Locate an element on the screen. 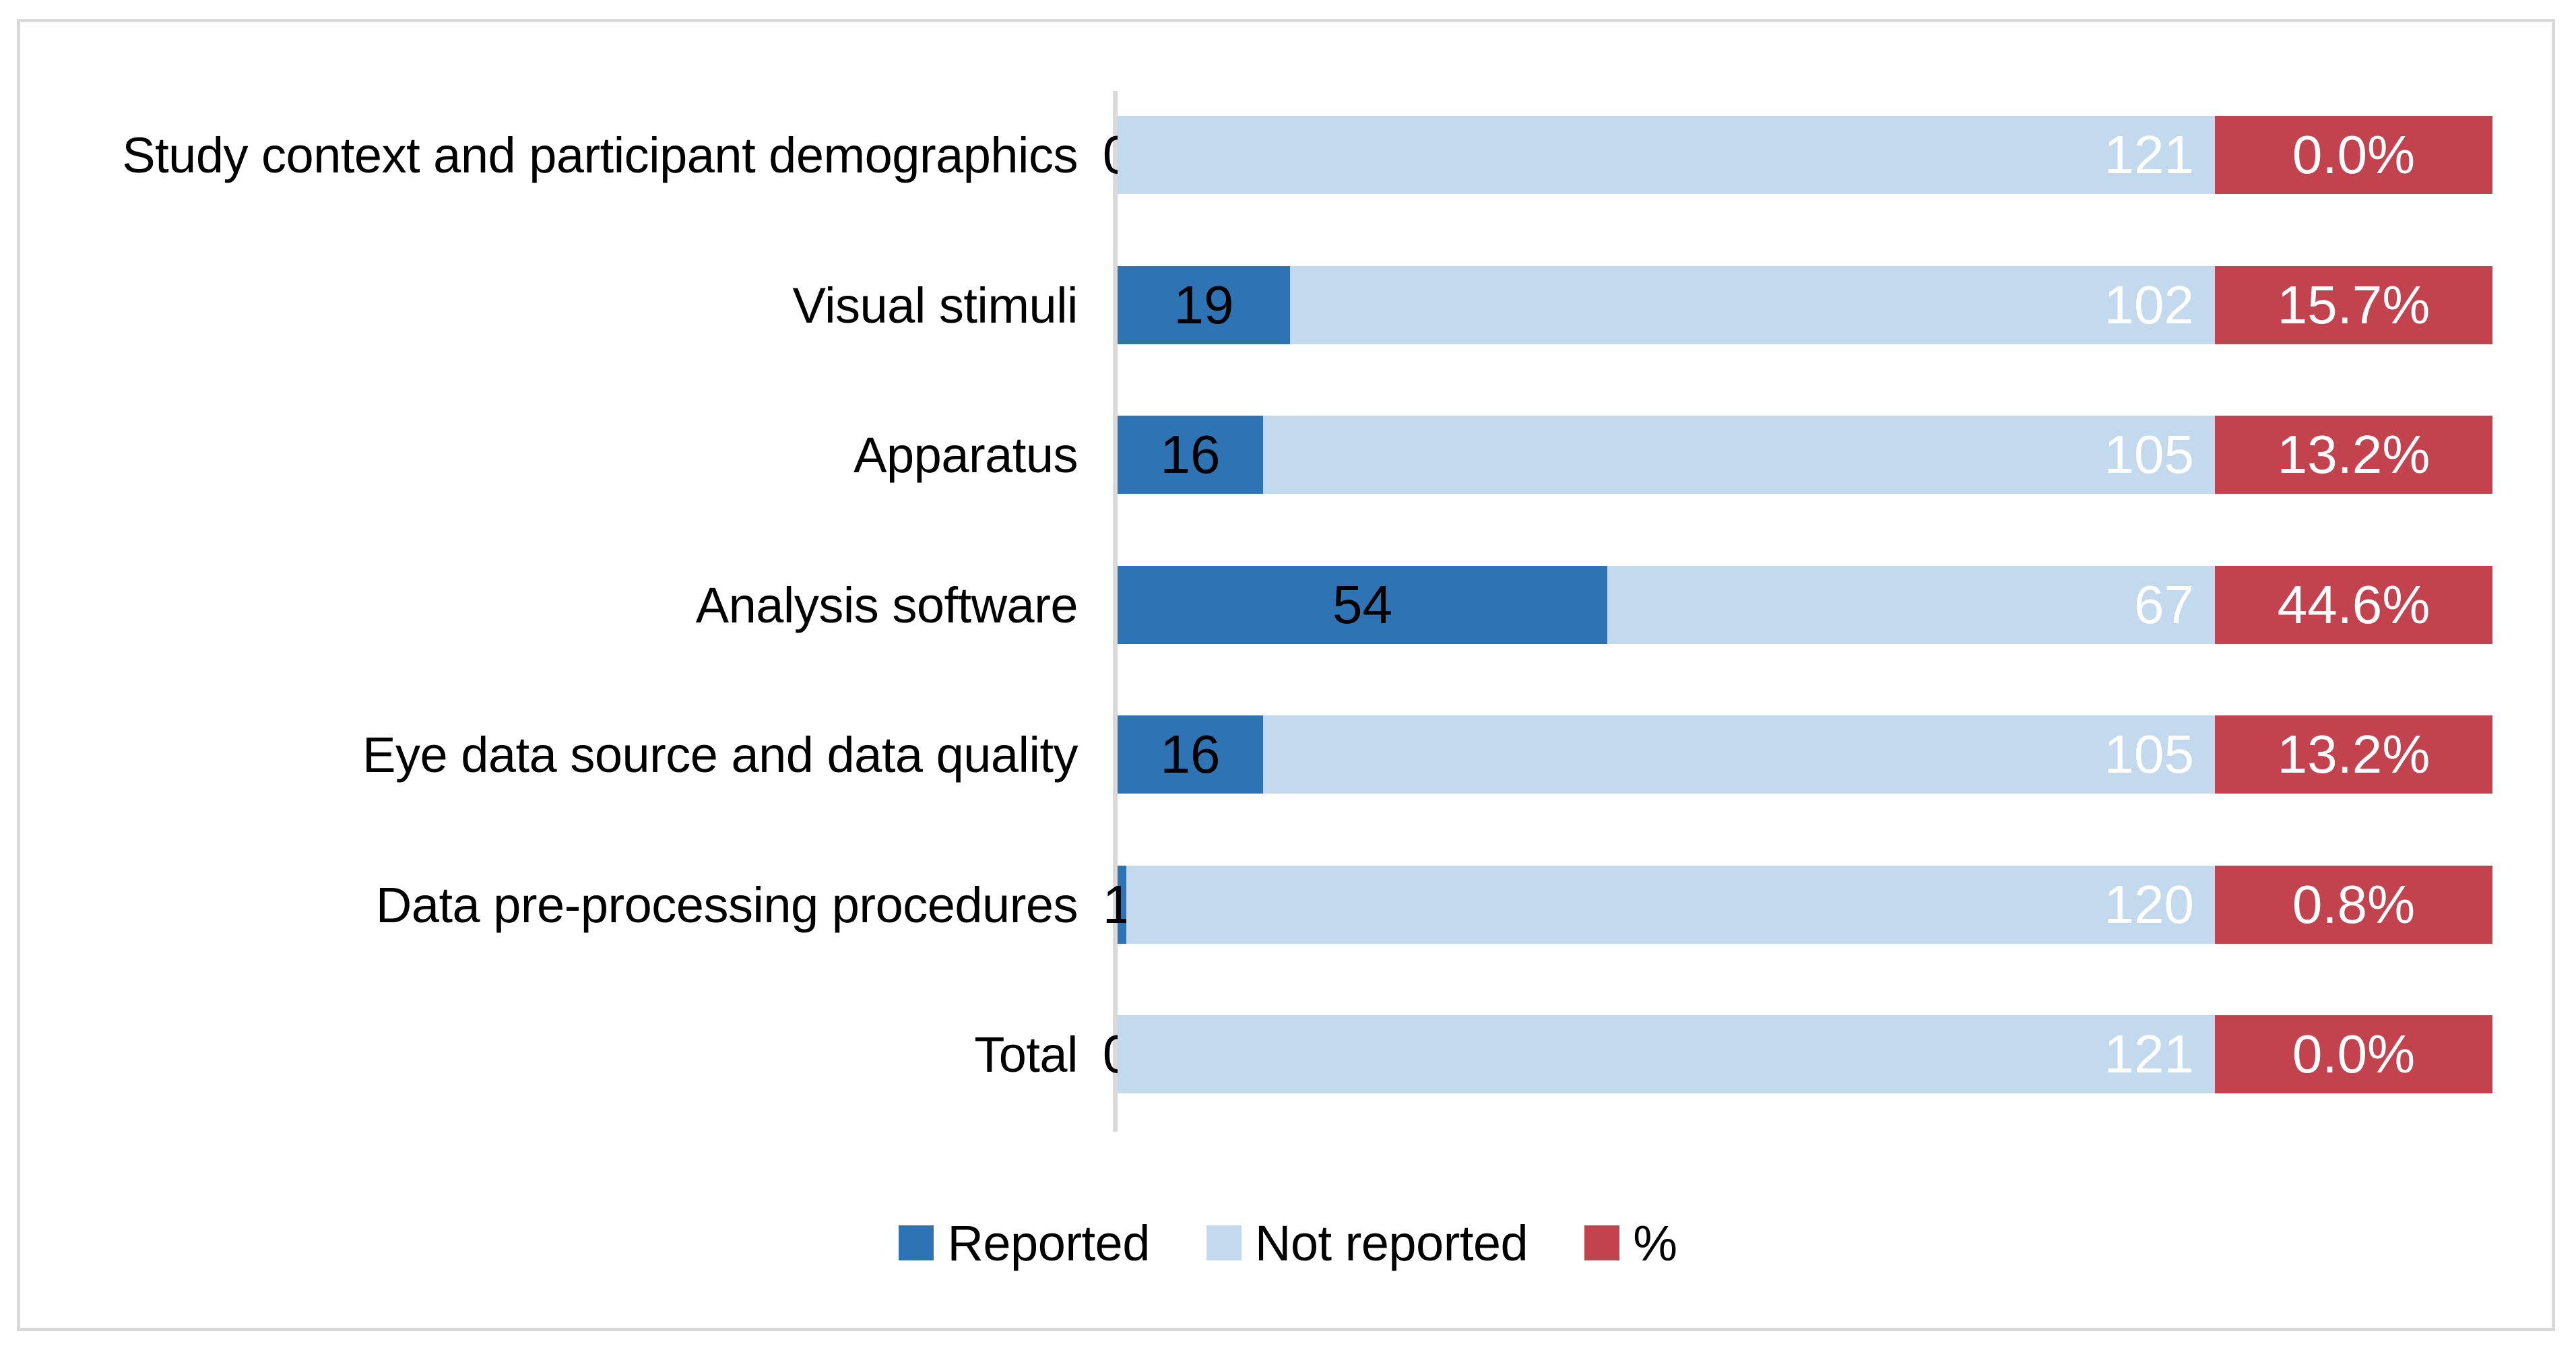 This screenshot has height=1350, width=2576. reported-segment is located at coordinates (1122, 905).